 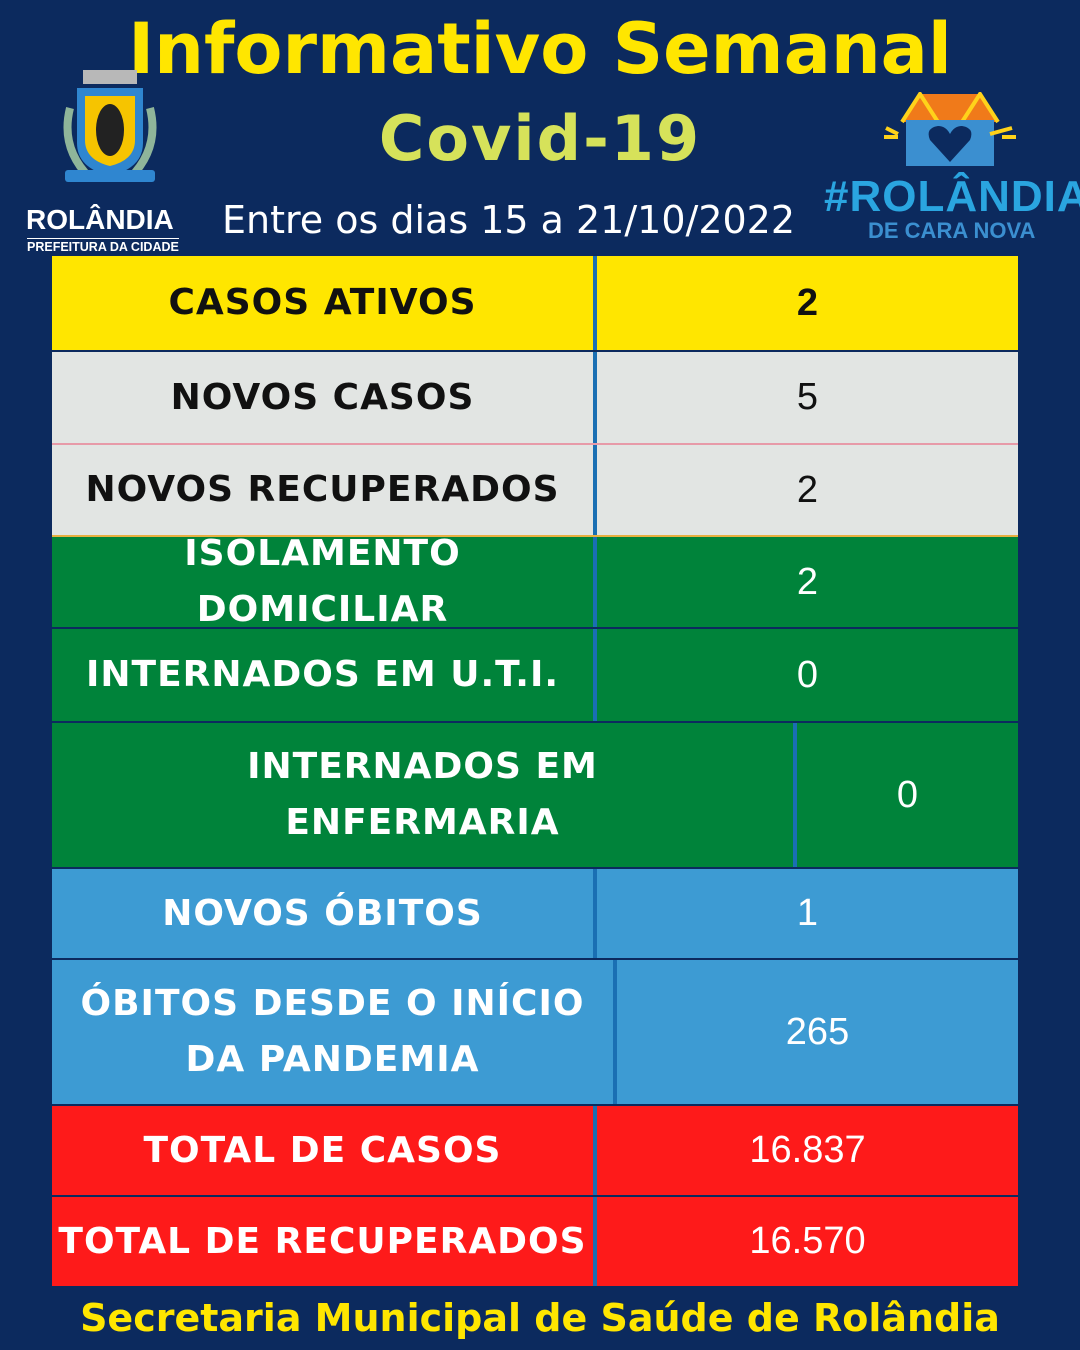 What do you see at coordinates (817, 1031) in the screenshot?
I see `row-value: 265` at bounding box center [817, 1031].